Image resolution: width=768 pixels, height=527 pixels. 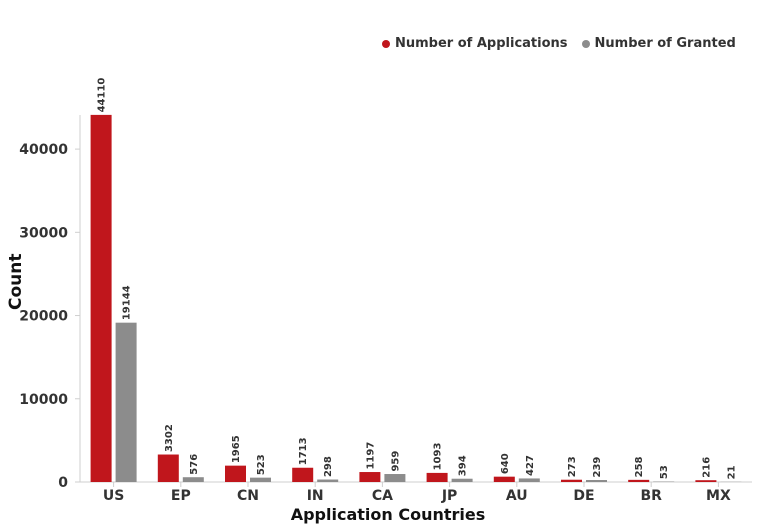 What do you see at coordinates (328, 466) in the screenshot?
I see `data-label-in-granted: 298` at bounding box center [328, 466].